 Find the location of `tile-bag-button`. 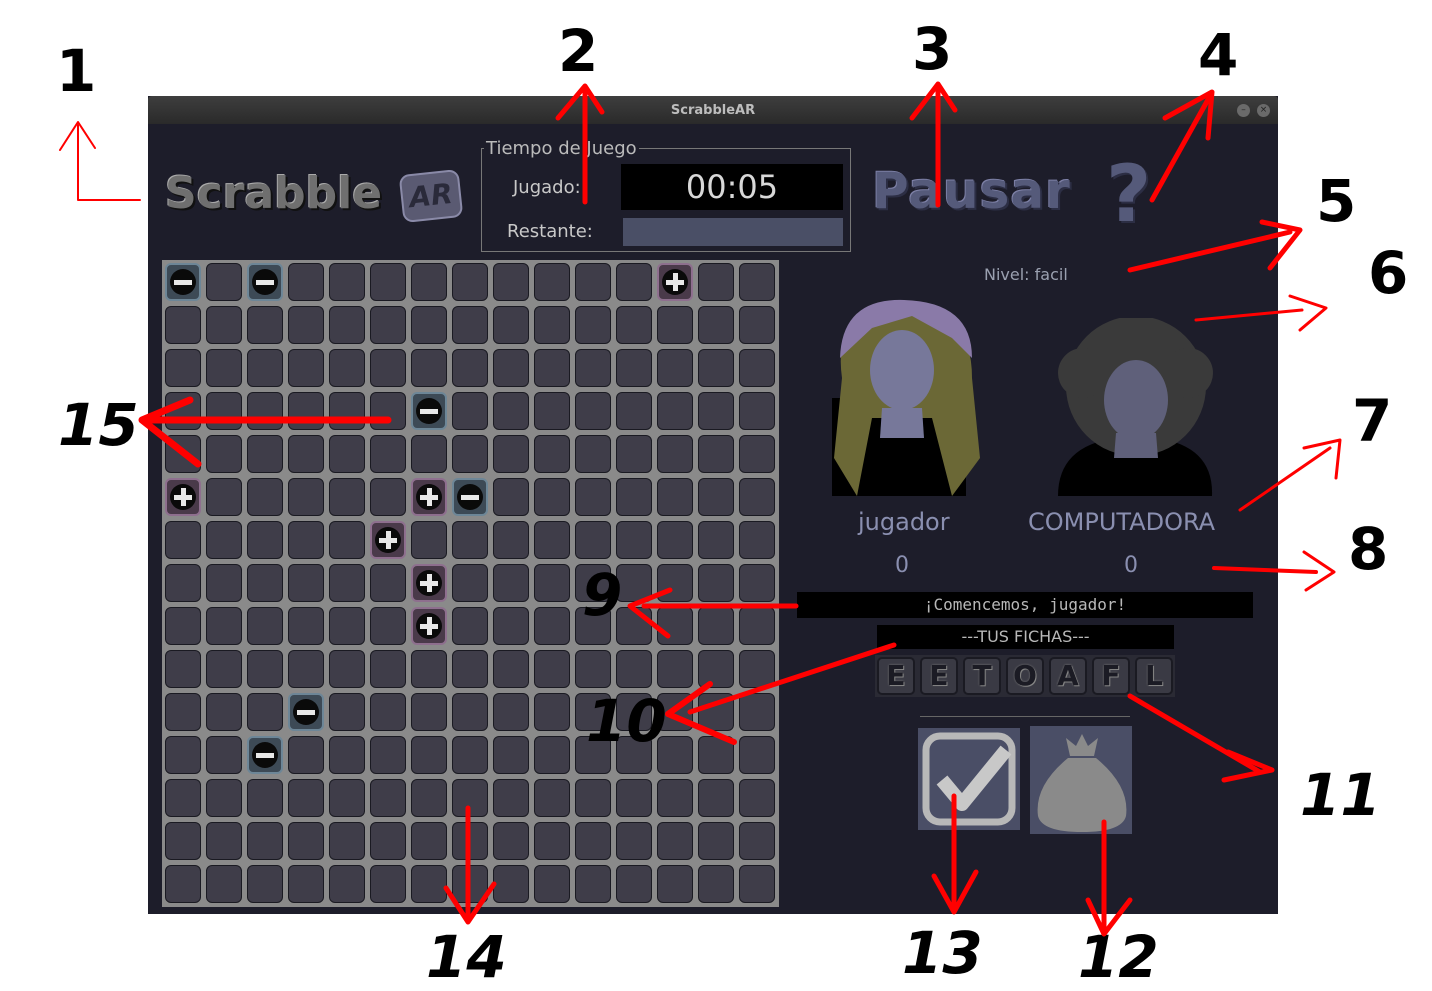

tile-bag-button is located at coordinates (1081, 780).